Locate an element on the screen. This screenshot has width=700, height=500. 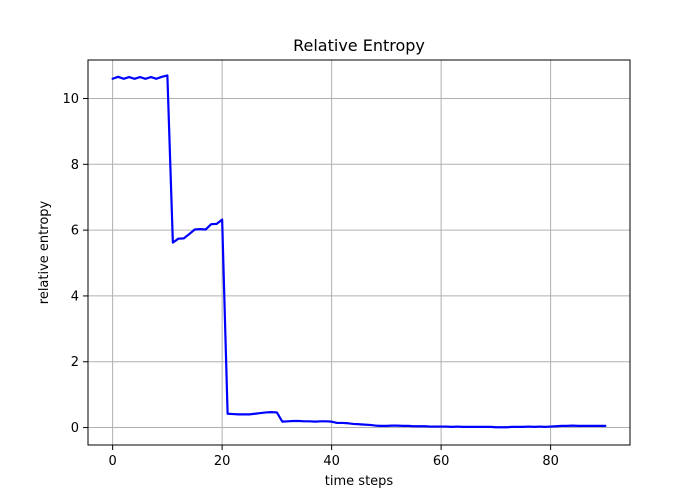
y-tick-label: 0 is located at coordinates (75, 428).